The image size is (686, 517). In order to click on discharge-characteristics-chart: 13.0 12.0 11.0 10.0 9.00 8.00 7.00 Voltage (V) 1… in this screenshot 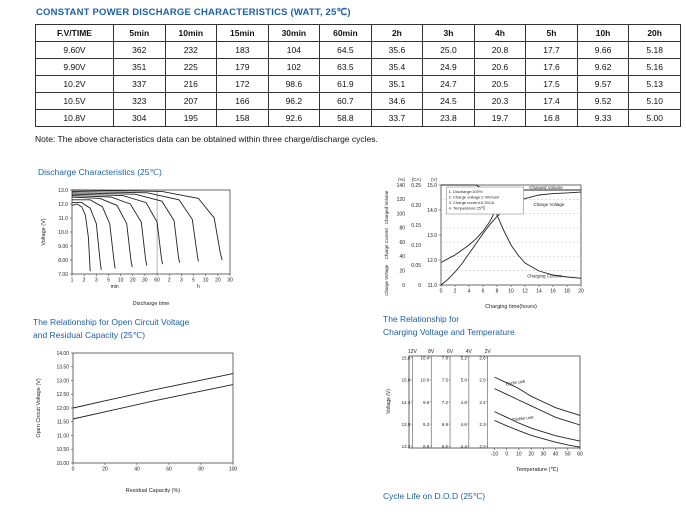, I will do `click(137, 247)`.